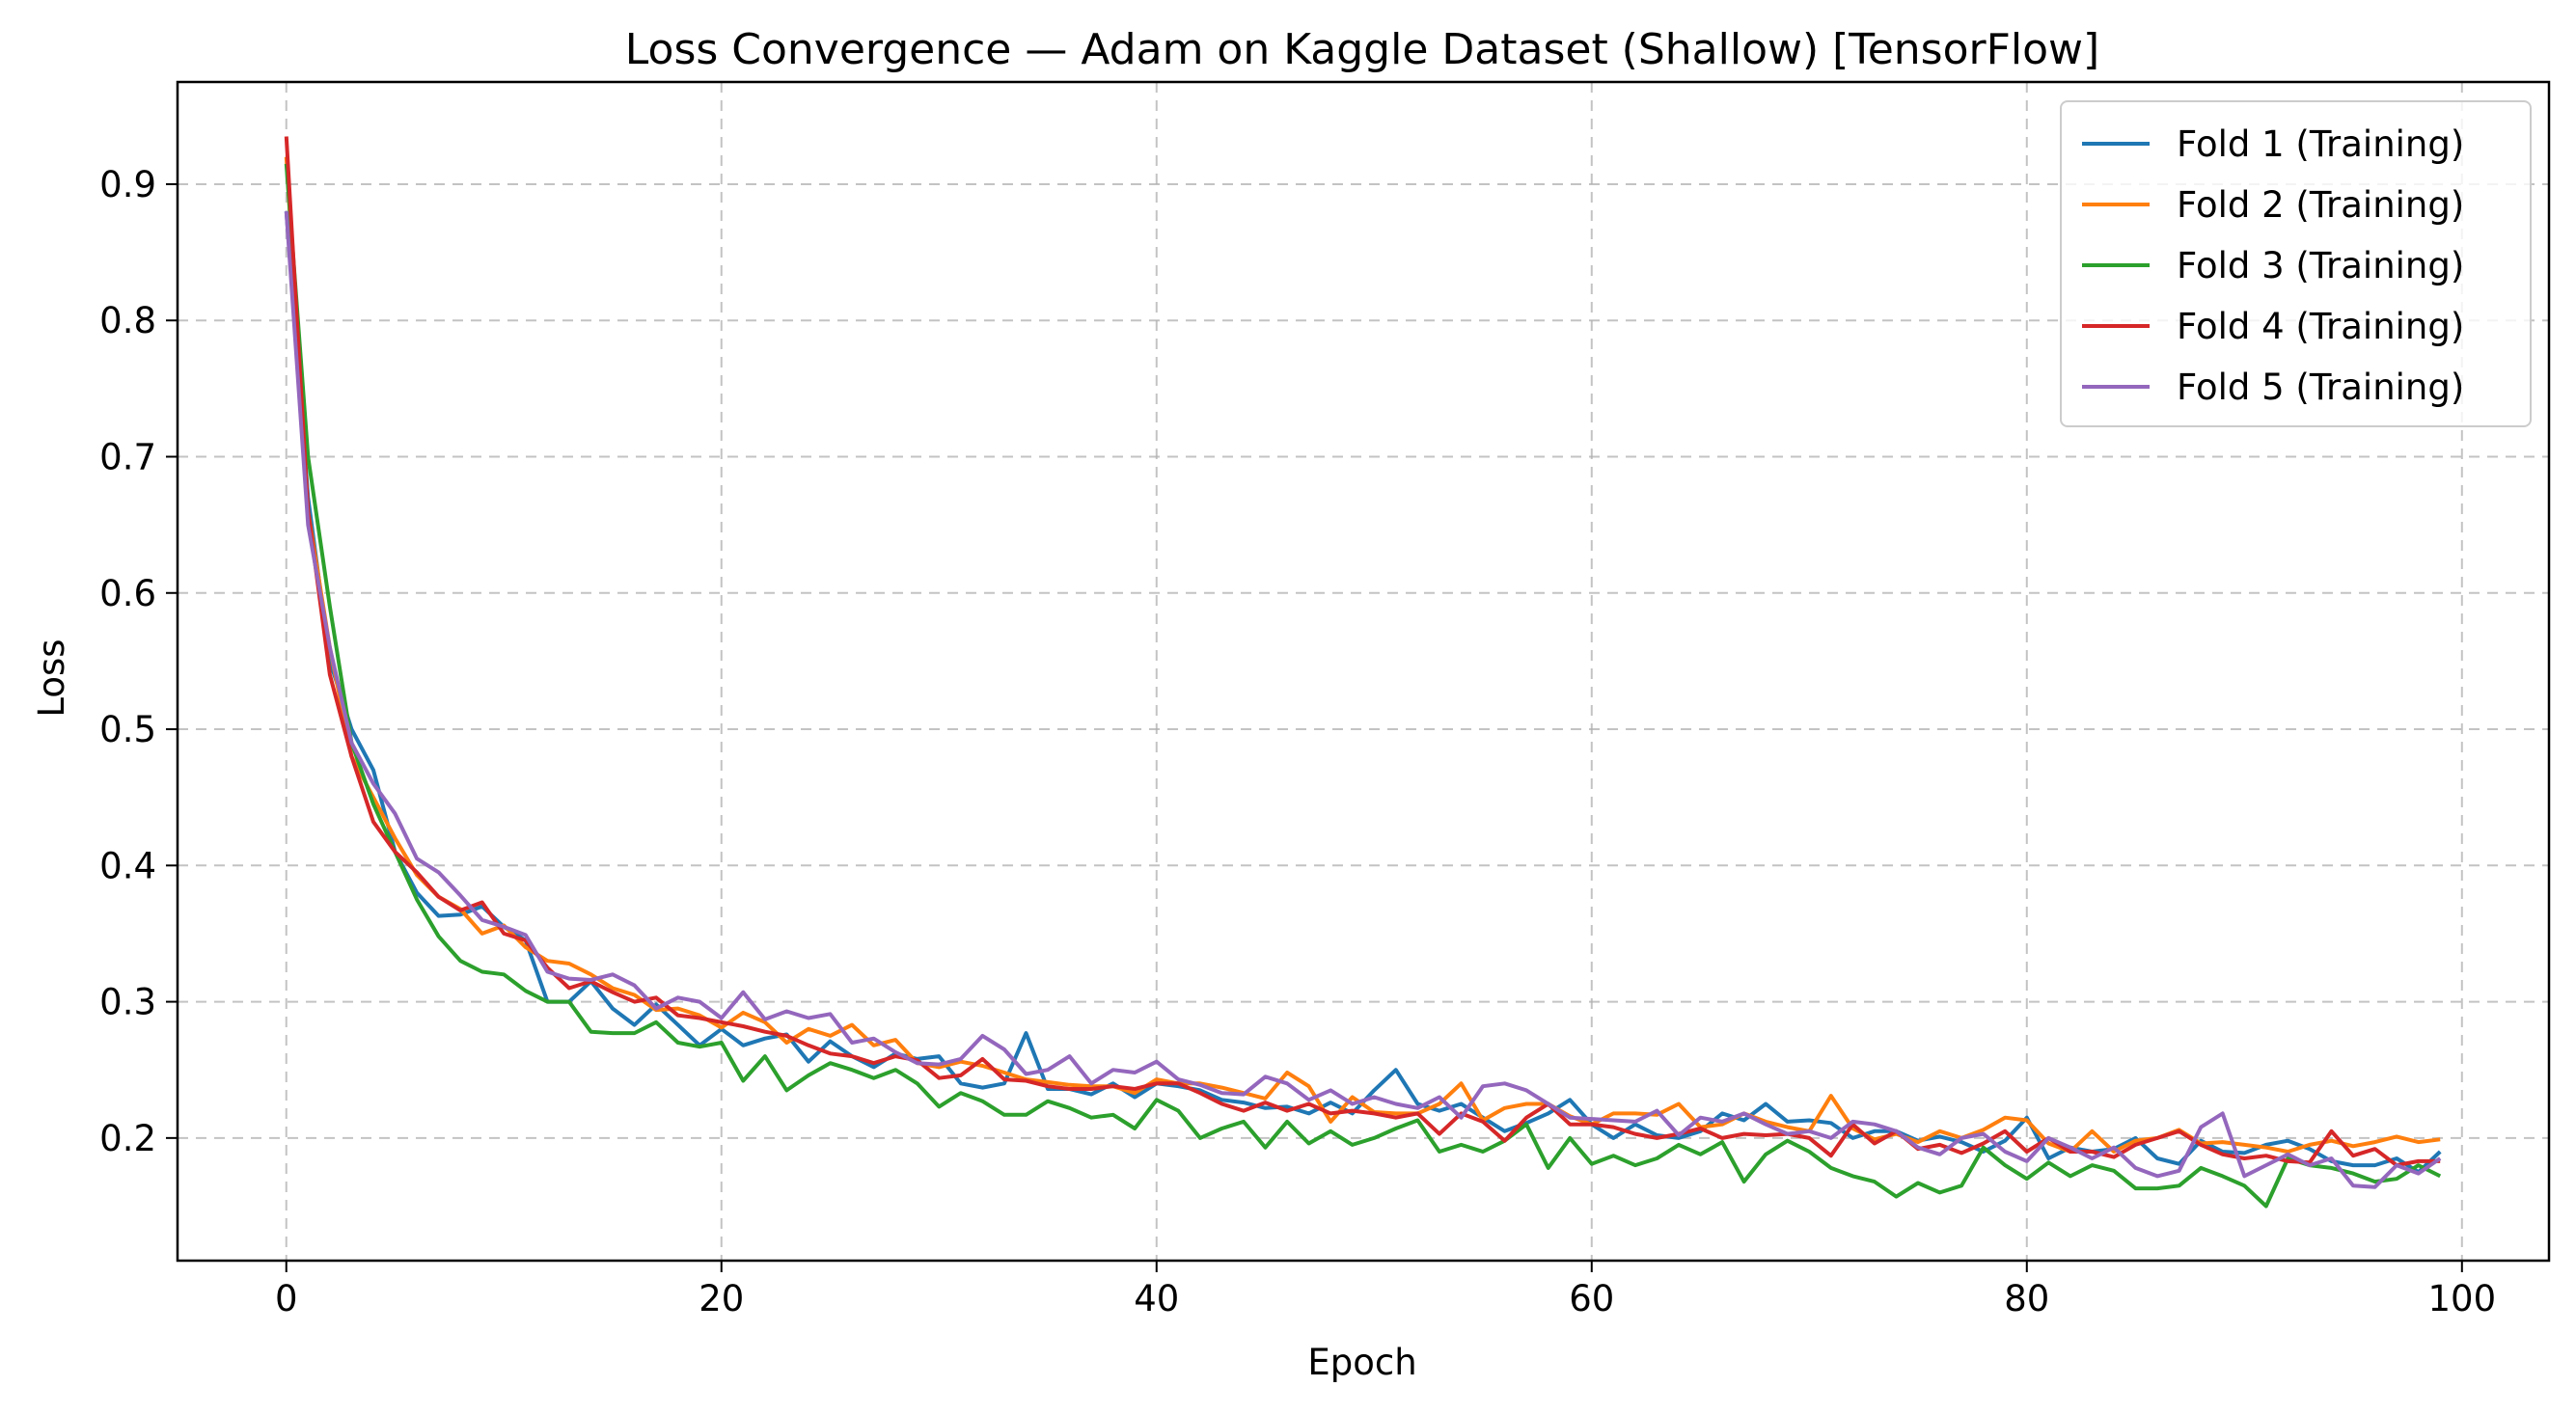  I want to click on y-axis-label: Loss, so click(52, 678).